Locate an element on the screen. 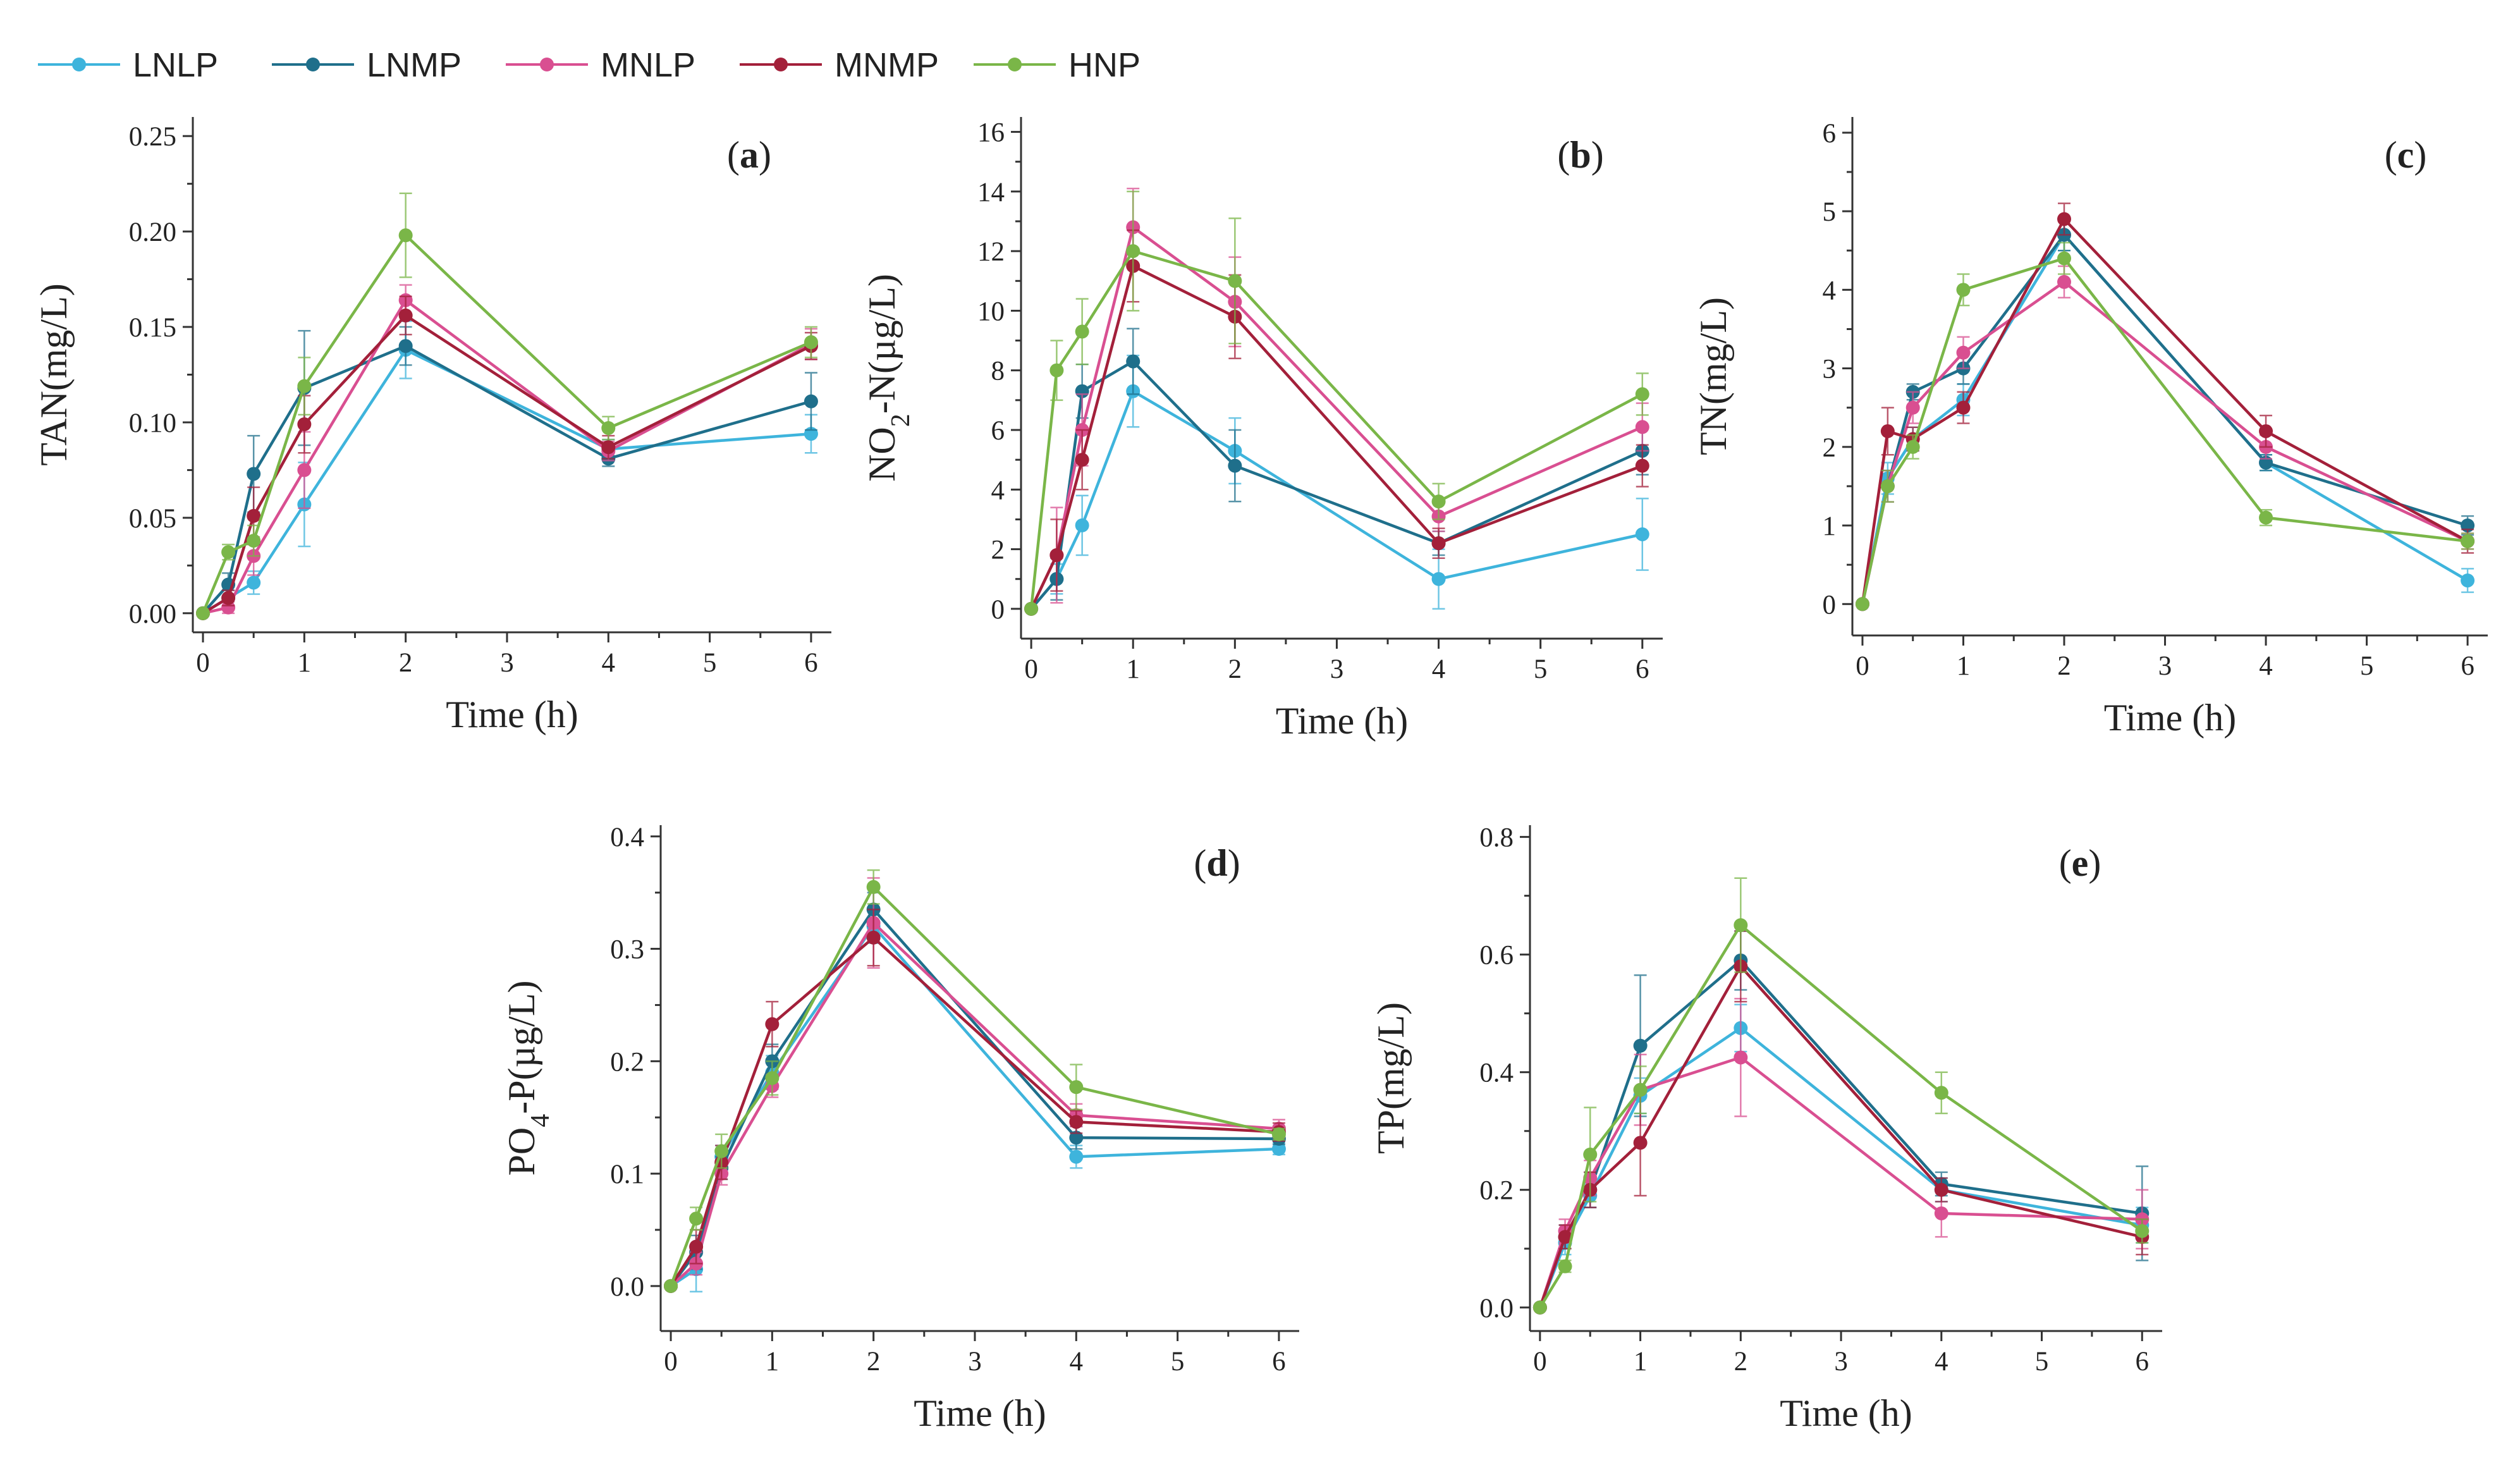 Image resolution: width=2520 pixels, height=1460 pixels. y-tick-label: 4 is located at coordinates (1830, 290).